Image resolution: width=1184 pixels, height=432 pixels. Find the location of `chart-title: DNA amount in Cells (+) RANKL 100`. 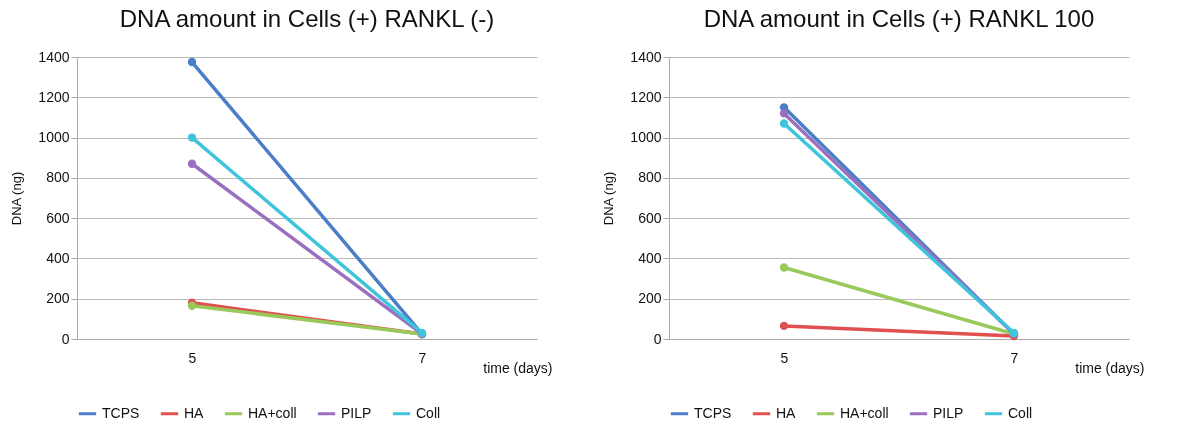

chart-title: DNA amount in Cells (+) RANKL 100 is located at coordinates (899, 18).